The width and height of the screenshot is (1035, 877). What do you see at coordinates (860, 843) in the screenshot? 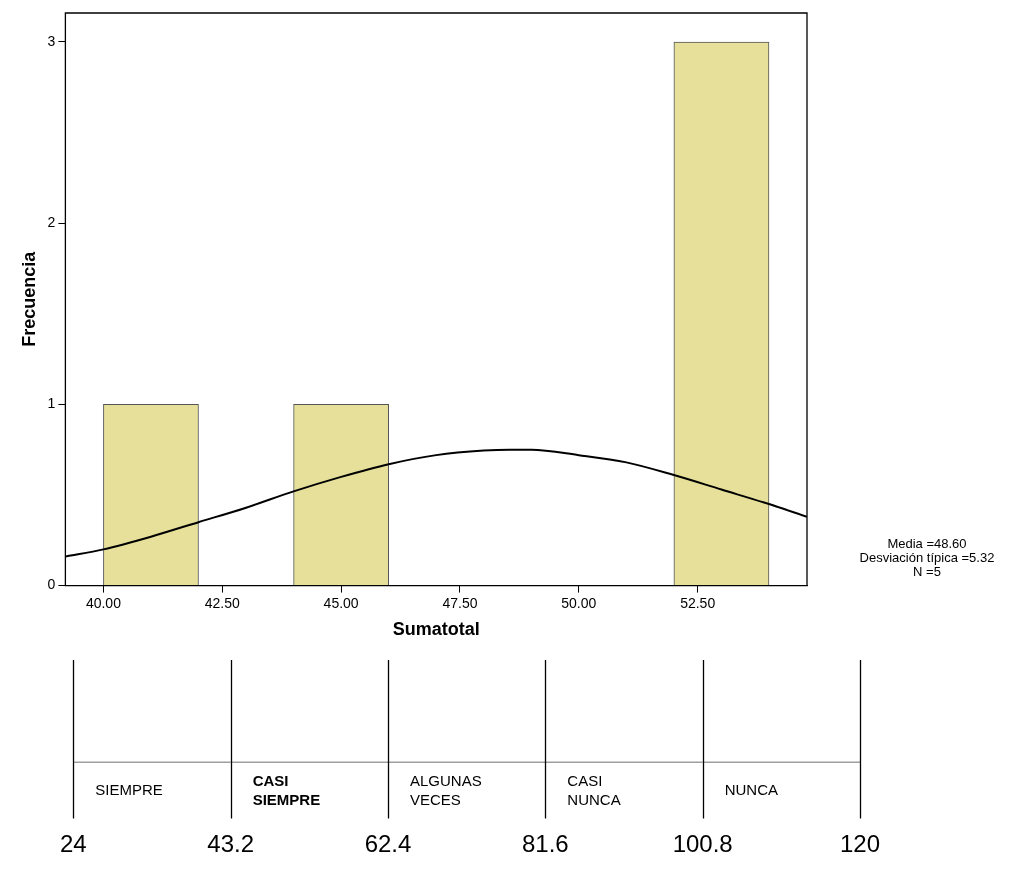
I see `x-tick-label: 120` at bounding box center [860, 843].